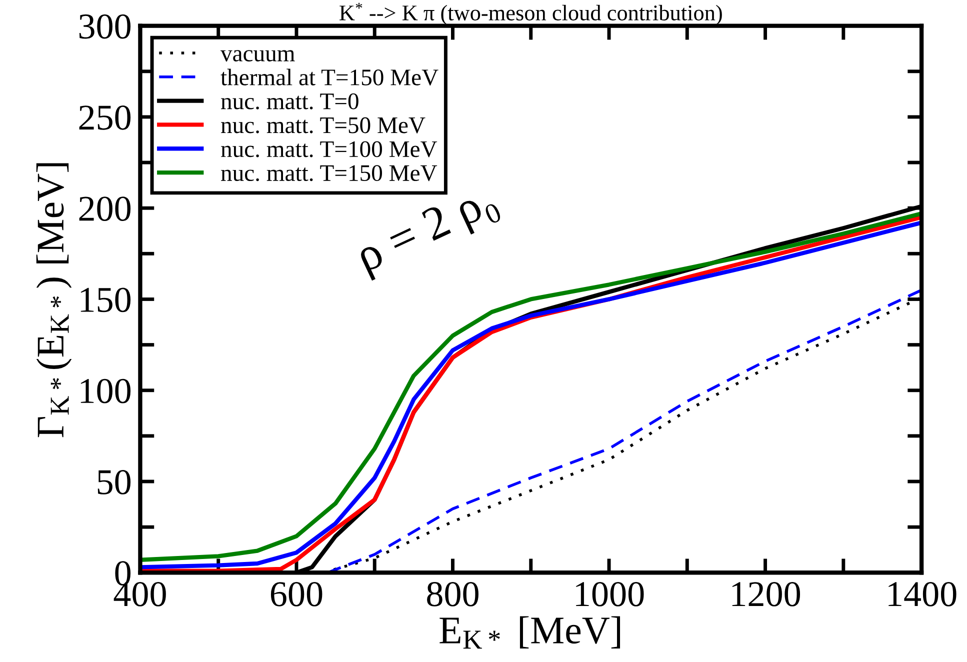  Describe the element at coordinates (289, 101) in the screenshot. I see `legend-label: nuc. matt. T=0` at that location.